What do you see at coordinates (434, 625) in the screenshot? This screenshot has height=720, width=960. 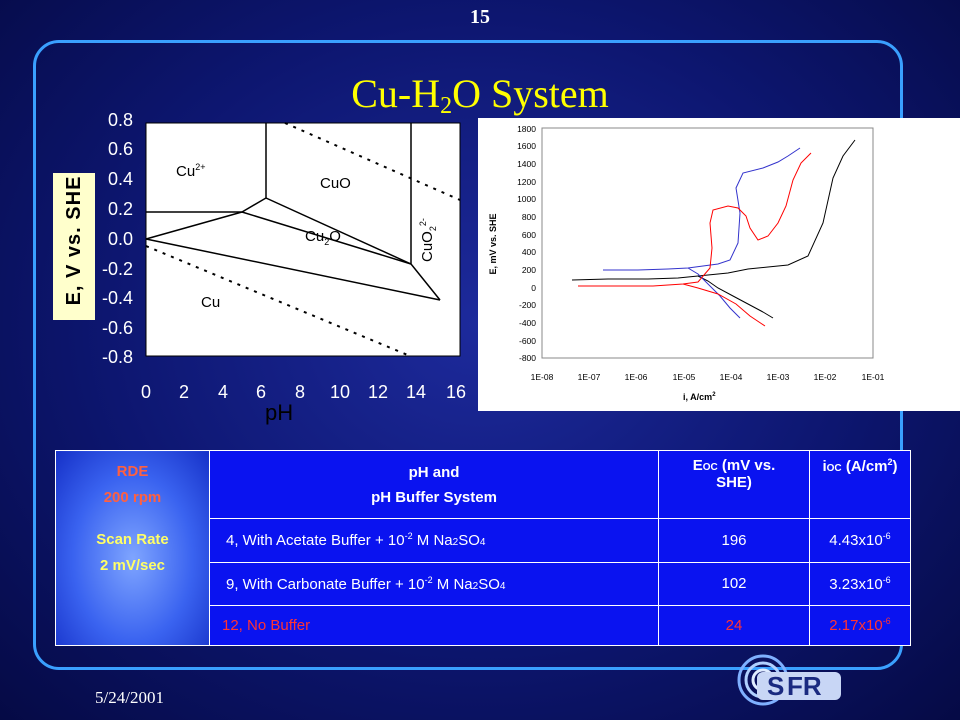 I see `row-ph-system: 12, No Buffer` at bounding box center [434, 625].